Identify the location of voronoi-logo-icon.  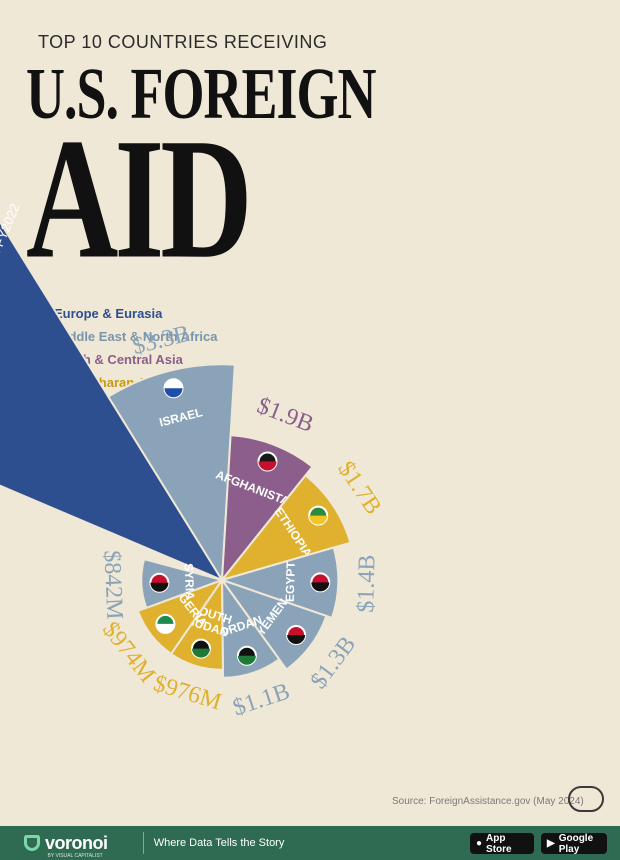
(32, 843).